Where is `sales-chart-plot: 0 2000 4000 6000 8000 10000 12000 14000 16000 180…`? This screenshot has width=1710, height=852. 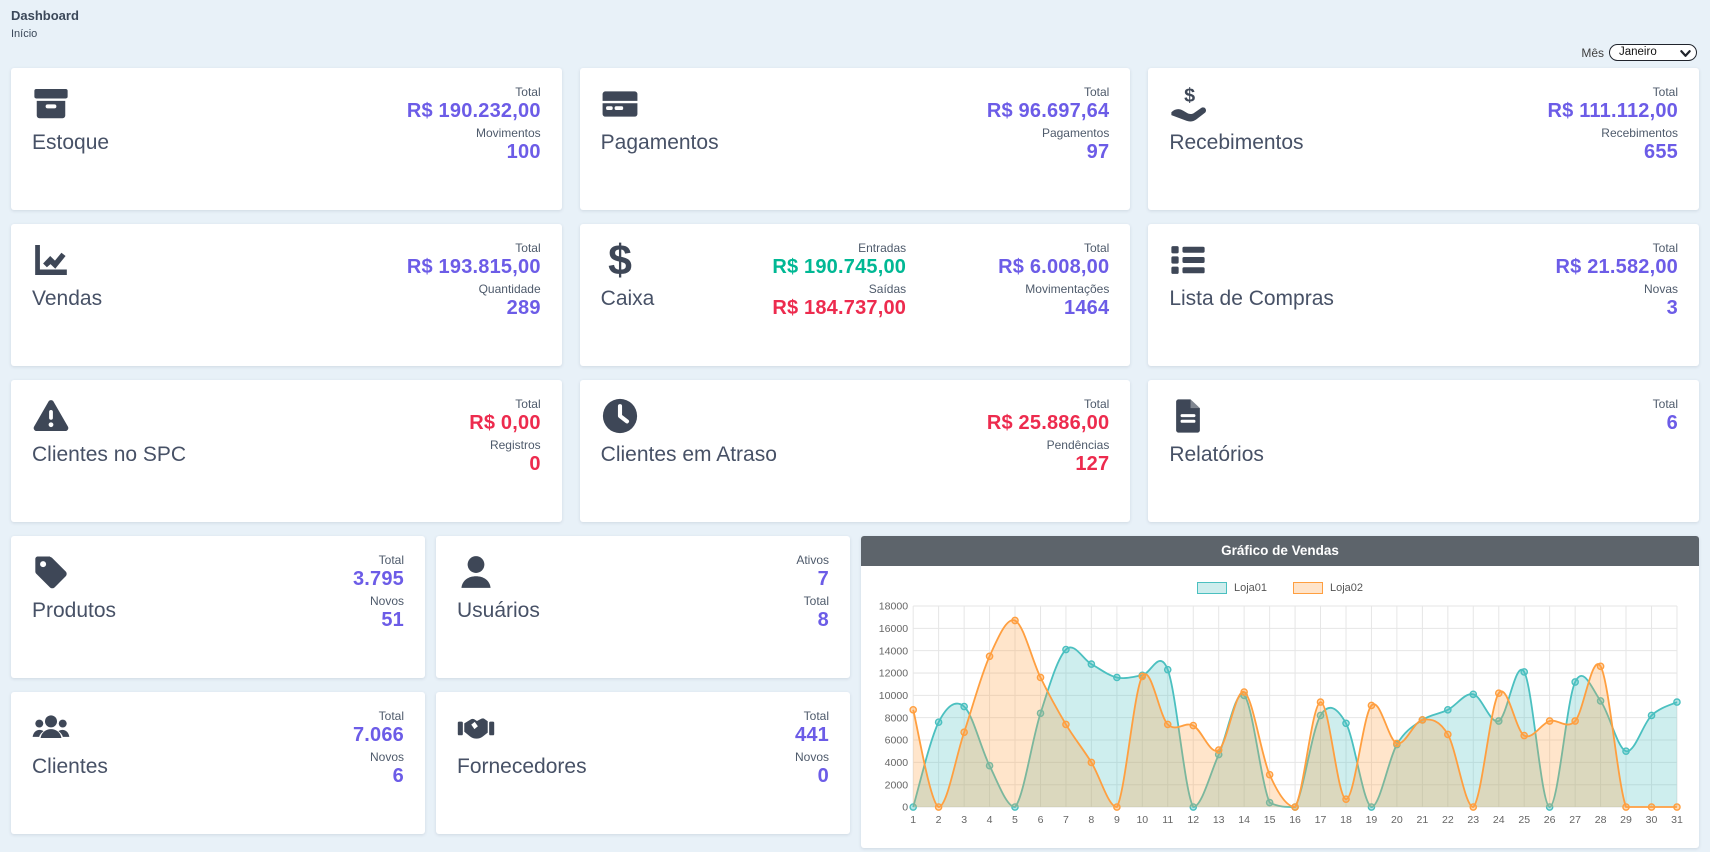 sales-chart-plot: 0 2000 4000 6000 8000 10000 12000 14000 16000 180… is located at coordinates (1280, 721).